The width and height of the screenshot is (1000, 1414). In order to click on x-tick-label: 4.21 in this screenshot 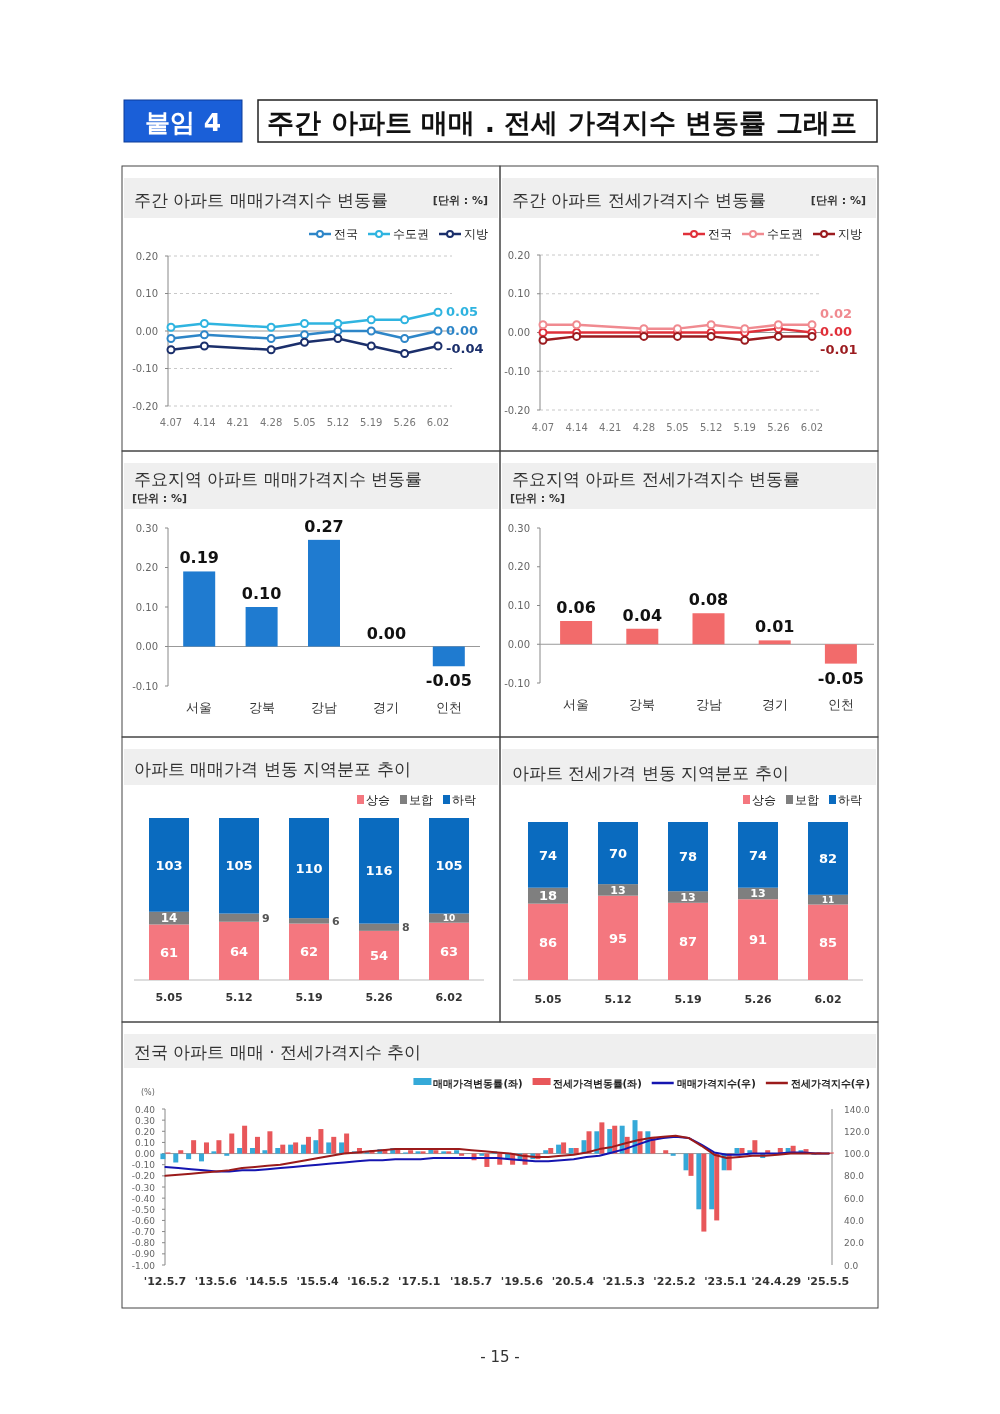, I will do `click(237, 422)`.